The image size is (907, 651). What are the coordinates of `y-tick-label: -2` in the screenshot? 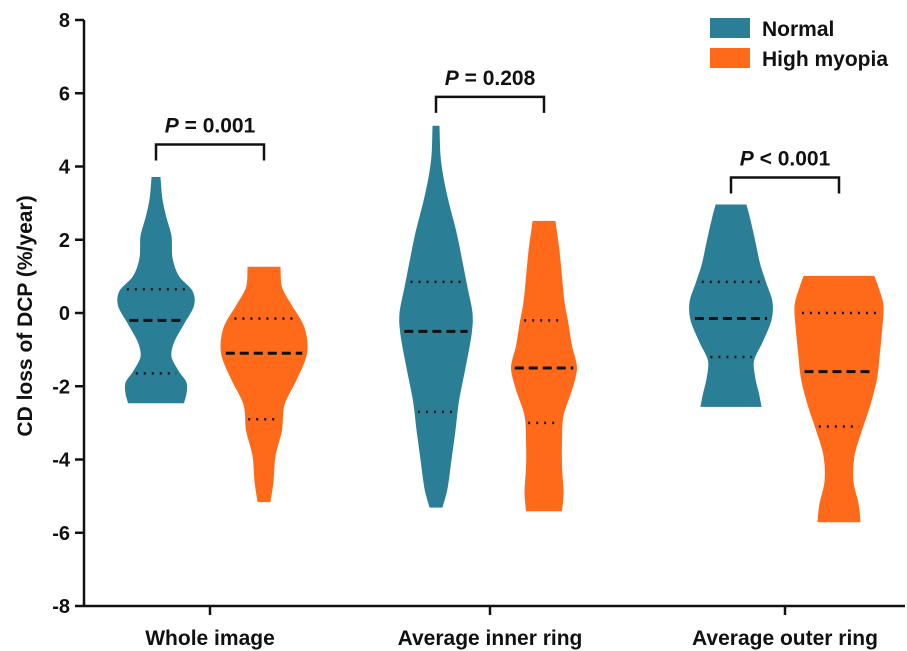 It's located at (61, 387).